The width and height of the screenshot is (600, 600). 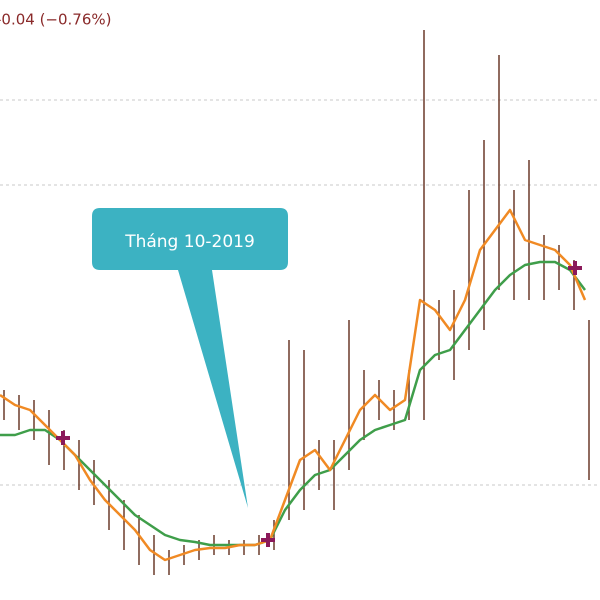 What do you see at coordinates (189, 242) in the screenshot?
I see `callout-text: Tháng 10-2019` at bounding box center [189, 242].